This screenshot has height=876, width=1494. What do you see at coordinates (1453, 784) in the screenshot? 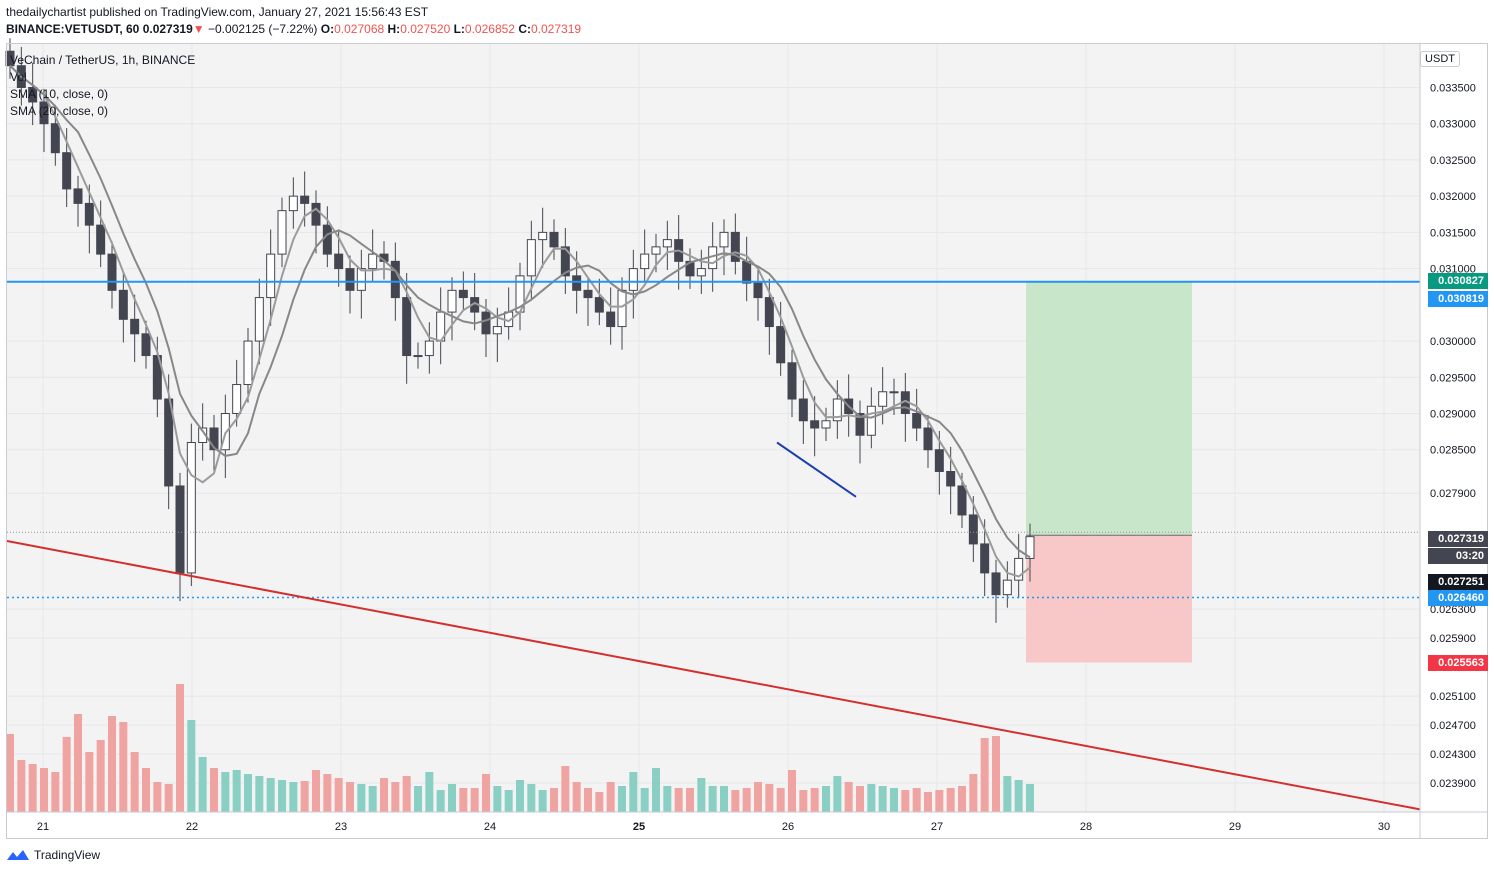
I see `y-tick-label: 0.023900` at bounding box center [1453, 784].